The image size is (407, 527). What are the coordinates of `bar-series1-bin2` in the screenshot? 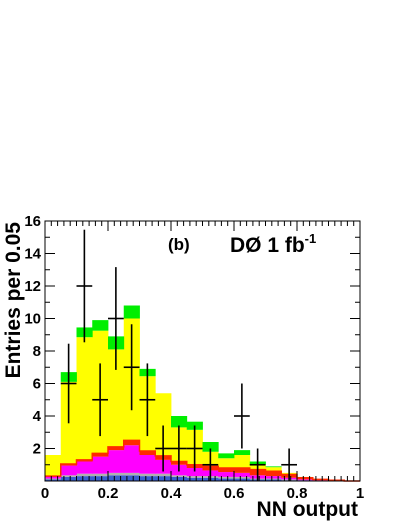 It's located at (84, 475).